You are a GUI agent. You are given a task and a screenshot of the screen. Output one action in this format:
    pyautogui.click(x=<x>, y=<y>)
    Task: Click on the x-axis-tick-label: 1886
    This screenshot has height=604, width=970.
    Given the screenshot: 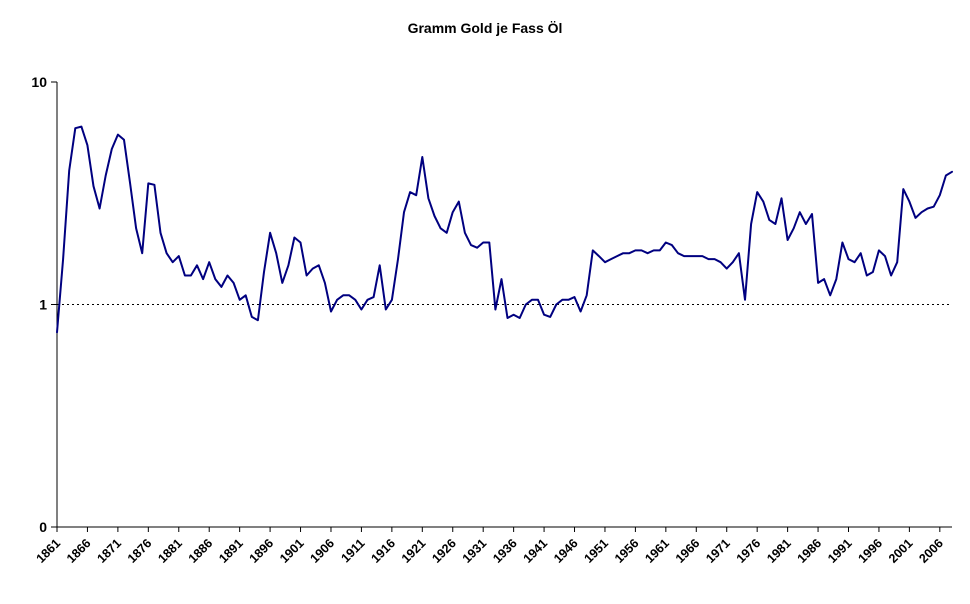 What is the action you would take?
    pyautogui.click(x=201, y=551)
    